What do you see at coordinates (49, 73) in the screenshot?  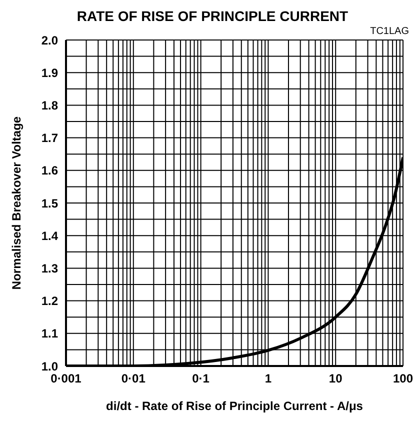 I see `y-tick-label: 1.9` at bounding box center [49, 73].